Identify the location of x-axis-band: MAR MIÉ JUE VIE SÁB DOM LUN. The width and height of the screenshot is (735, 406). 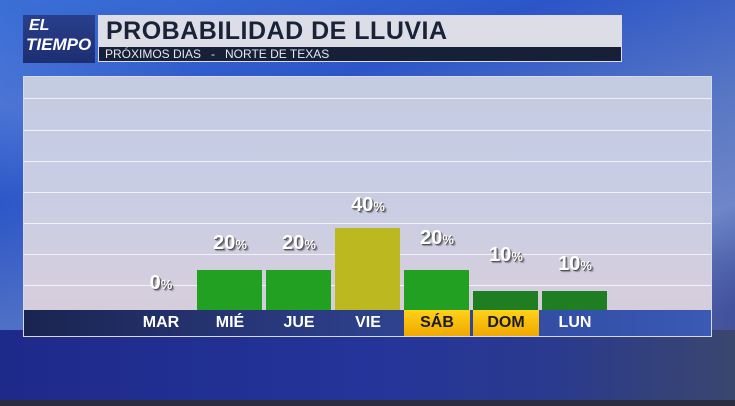
(367, 323).